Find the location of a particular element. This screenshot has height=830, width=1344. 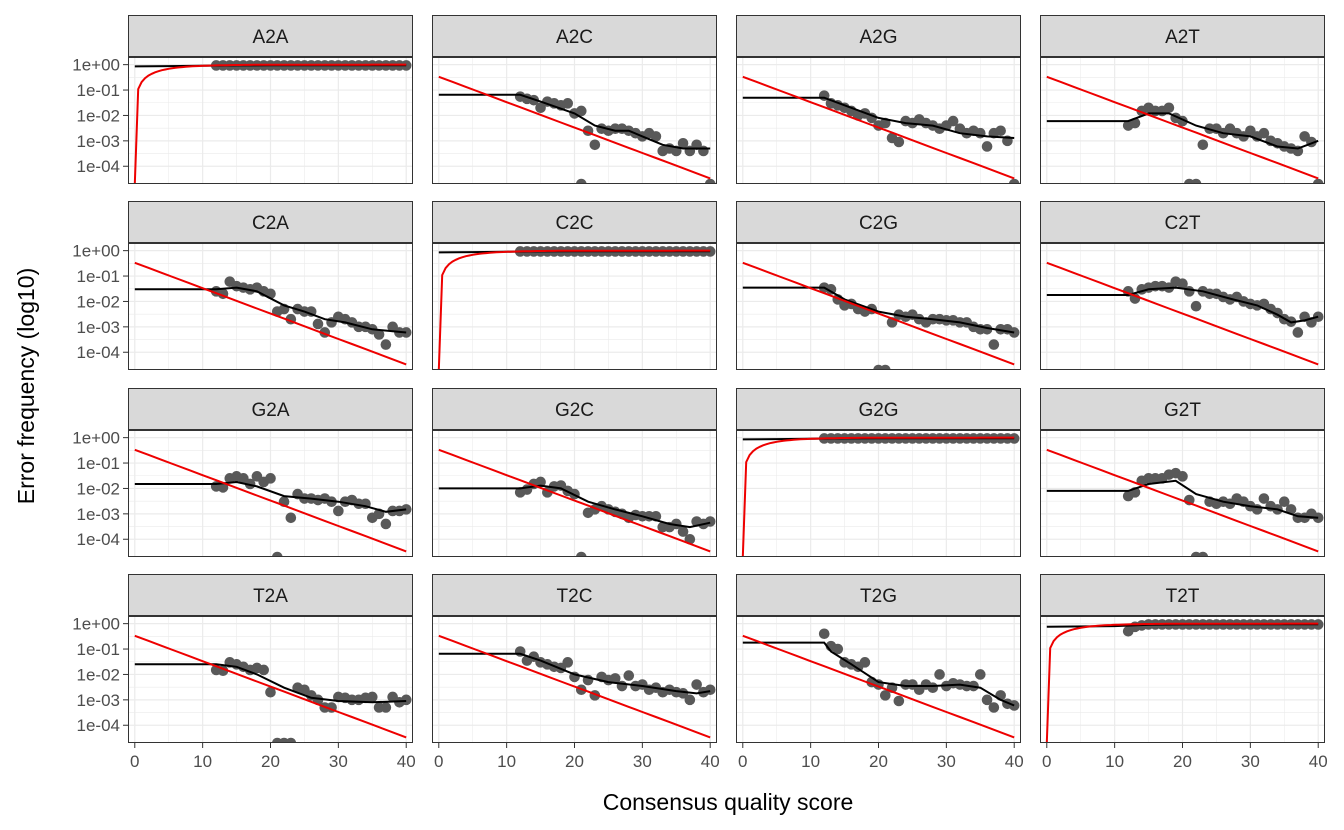

facet-strip-label: G2T is located at coordinates (1182, 410).